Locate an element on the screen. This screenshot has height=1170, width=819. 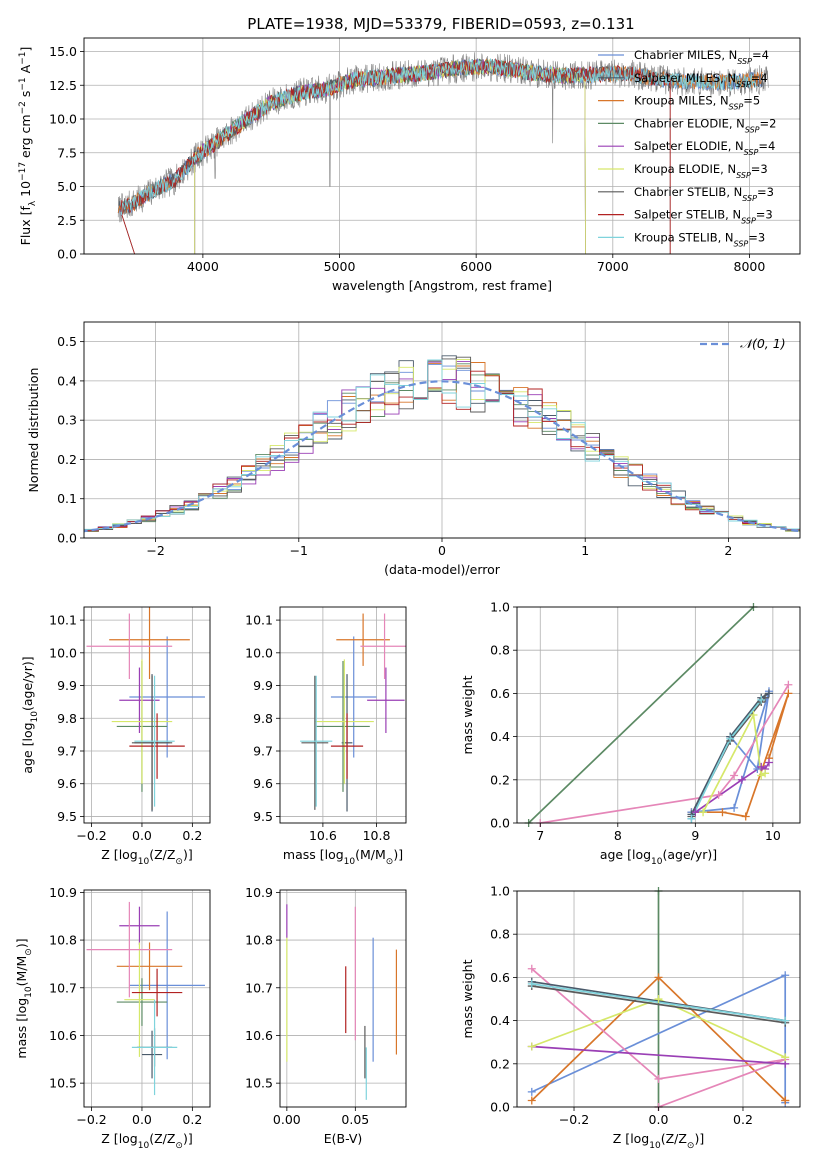
legend-name: Chabrier STELIB, N is located at coordinates (688, 192).